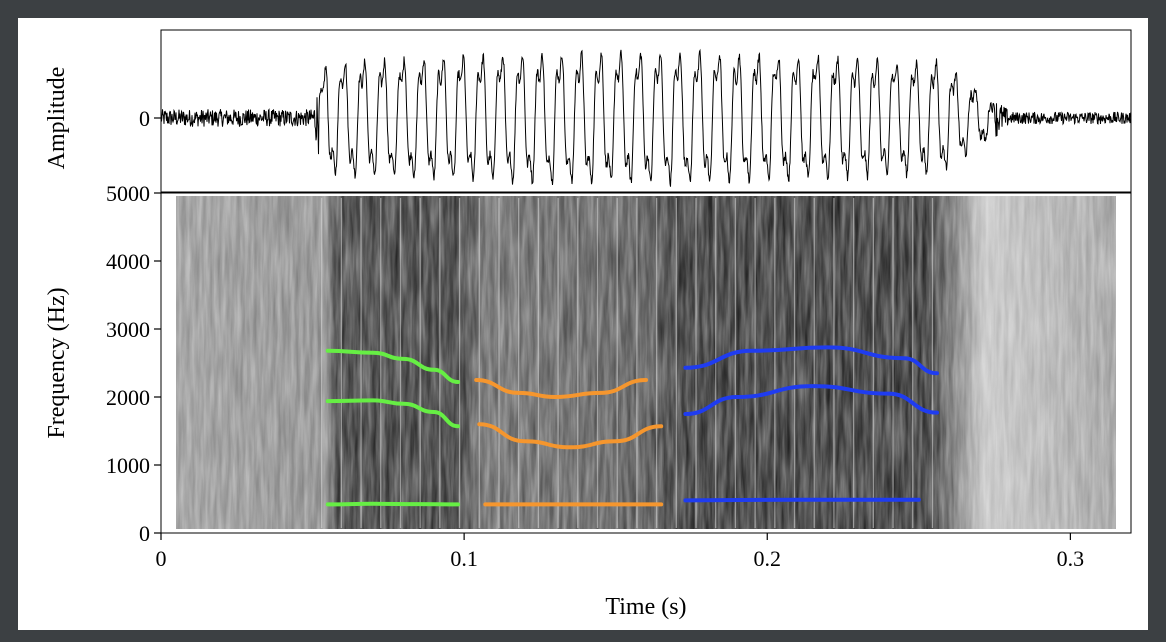  What do you see at coordinates (128, 329) in the screenshot?
I see `frequency-tick-label: 3000` at bounding box center [128, 329].